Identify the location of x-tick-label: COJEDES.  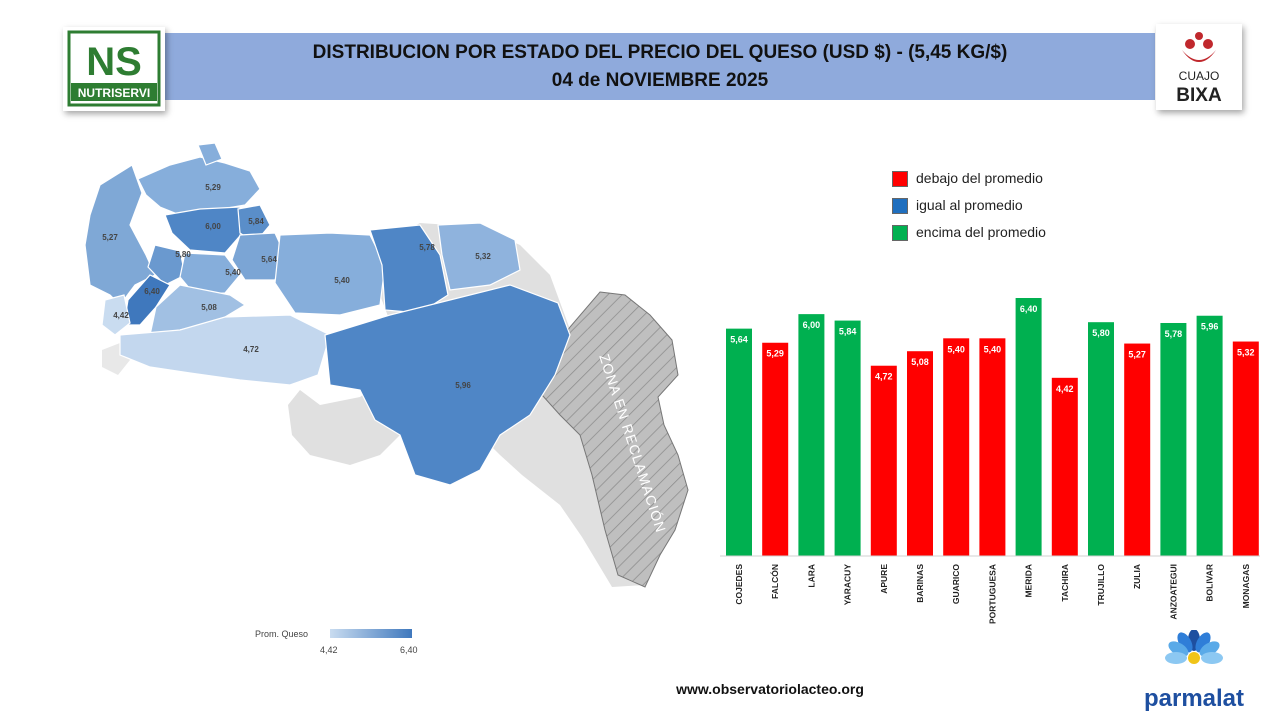
(739, 584).